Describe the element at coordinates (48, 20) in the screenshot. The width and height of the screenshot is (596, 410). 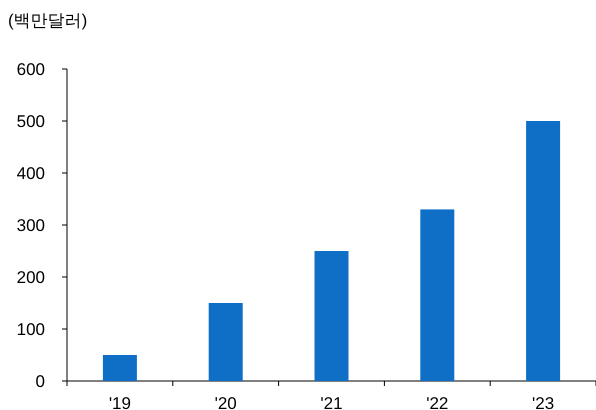
I see `y-axis-title: (백만달러)` at that location.